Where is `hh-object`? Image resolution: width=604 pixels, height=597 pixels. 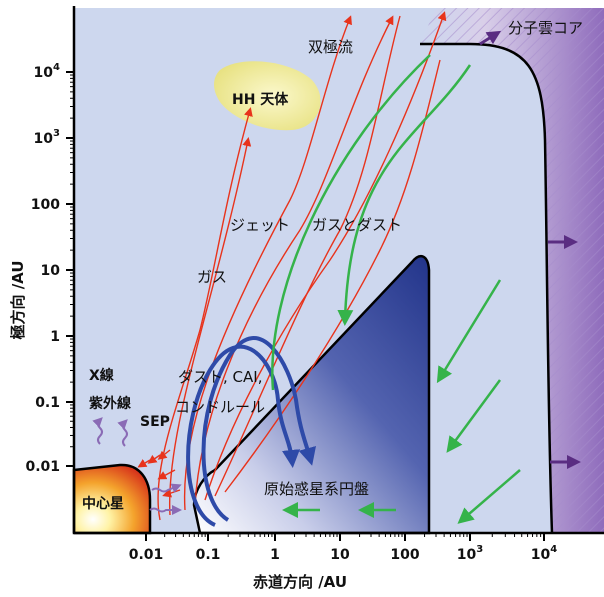 hh-object is located at coordinates (267, 96).